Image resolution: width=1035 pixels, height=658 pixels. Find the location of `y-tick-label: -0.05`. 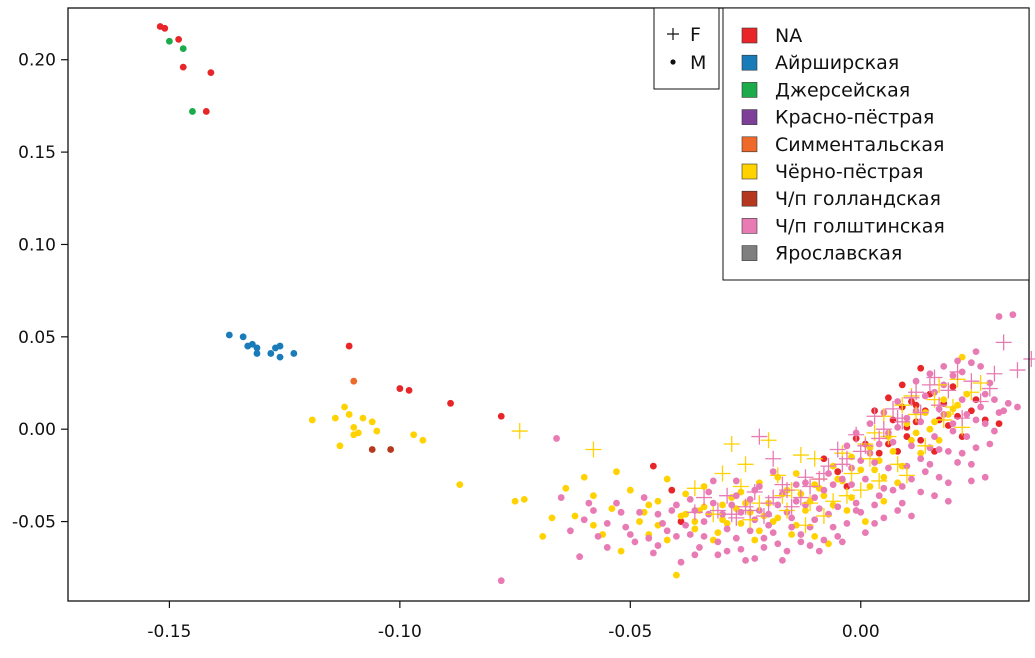

y-tick-label: -0.05 is located at coordinates (34, 523).